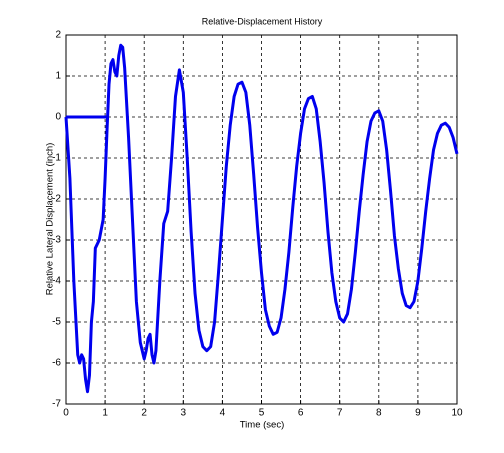 The image size is (504, 453). Describe the element at coordinates (56, 158) in the screenshot. I see `y-tick-label: -1` at that location.